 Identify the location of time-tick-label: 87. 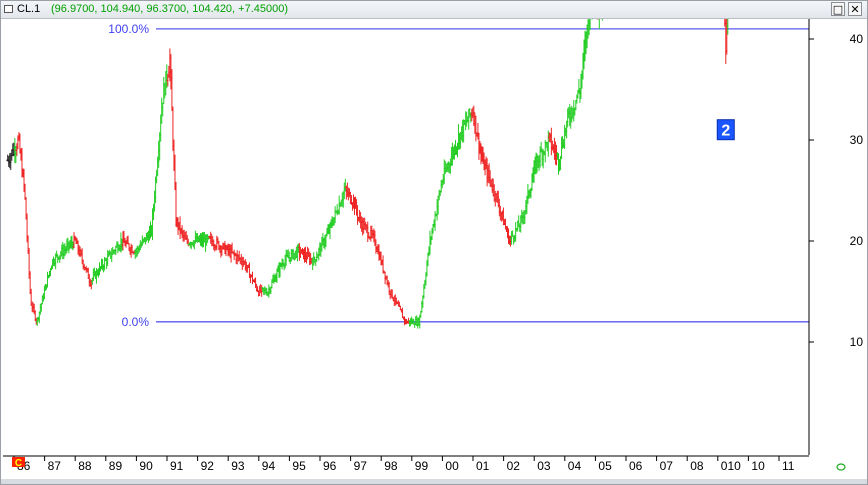
(55, 466).